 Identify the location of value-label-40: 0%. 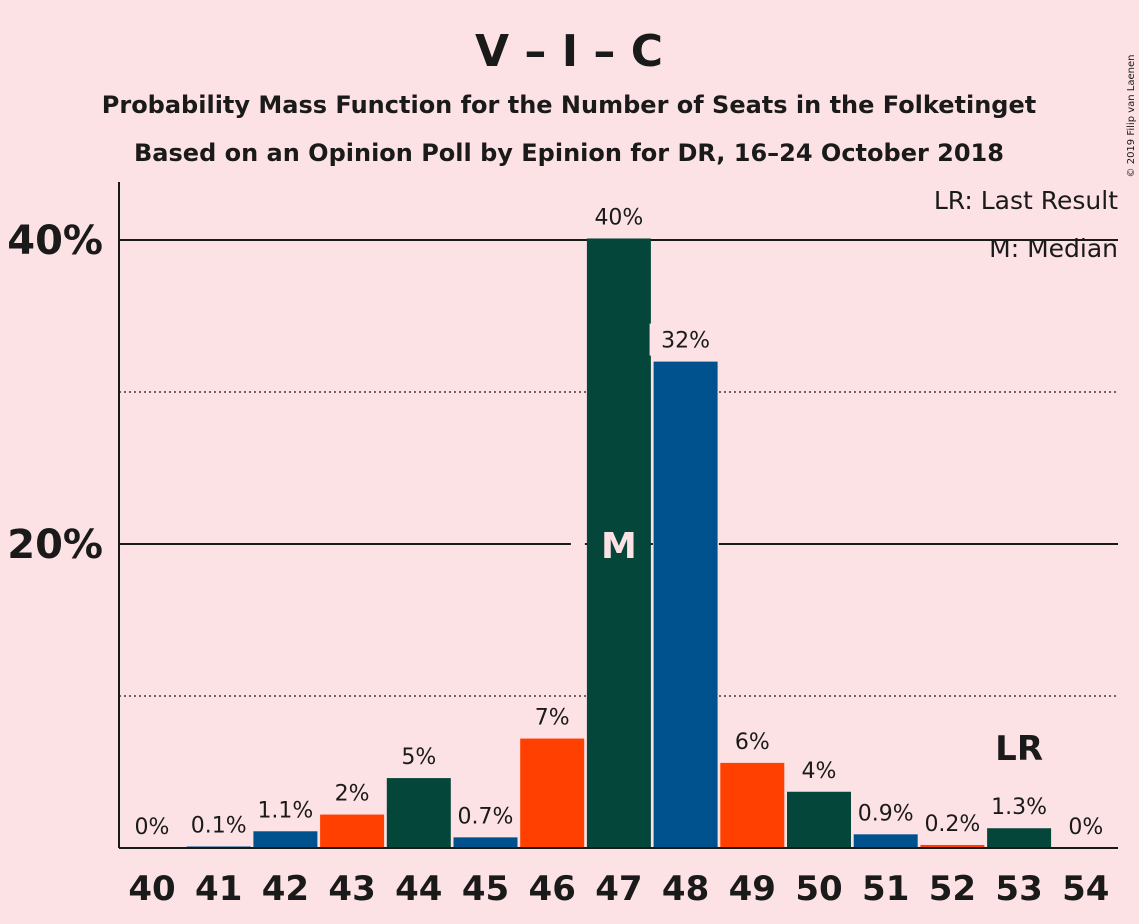
(152, 827).